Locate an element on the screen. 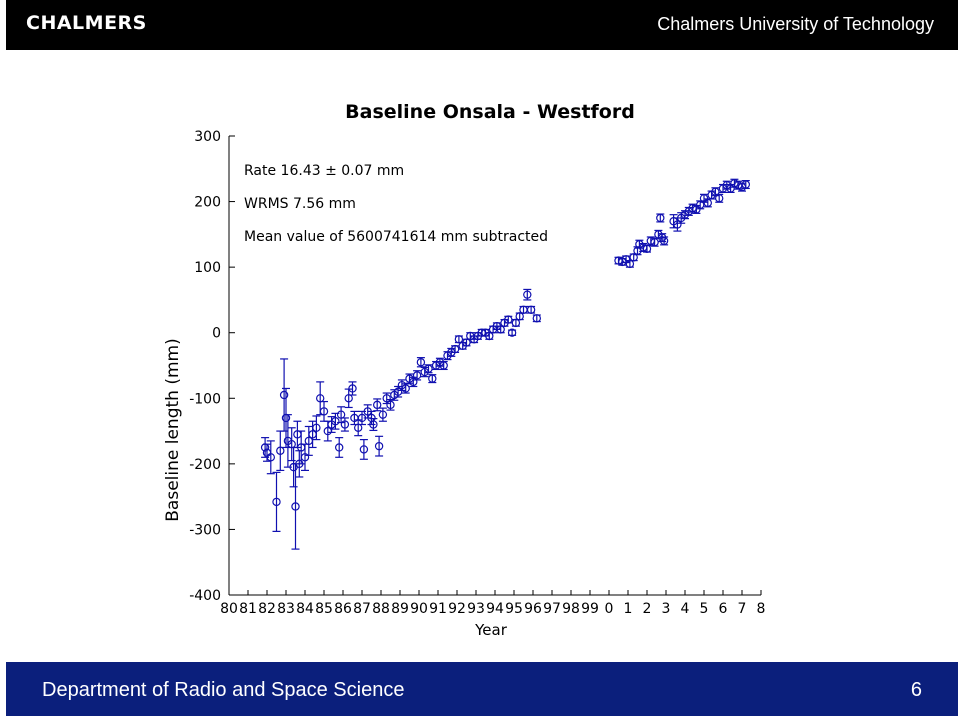 The height and width of the screenshot is (716, 960). department-name: Department of Radio and Space Science is located at coordinates (223, 690).